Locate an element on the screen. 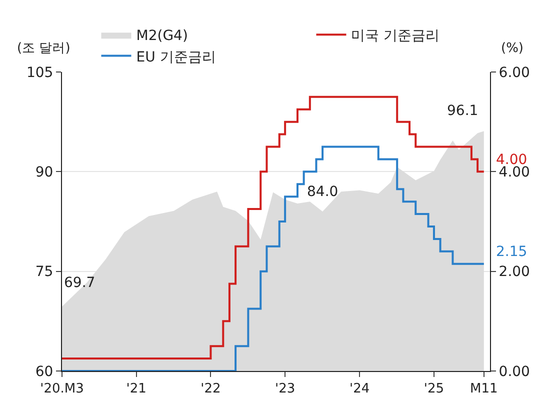 This screenshot has height=411, width=550. y-tick-label: 90 is located at coordinates (44, 172).